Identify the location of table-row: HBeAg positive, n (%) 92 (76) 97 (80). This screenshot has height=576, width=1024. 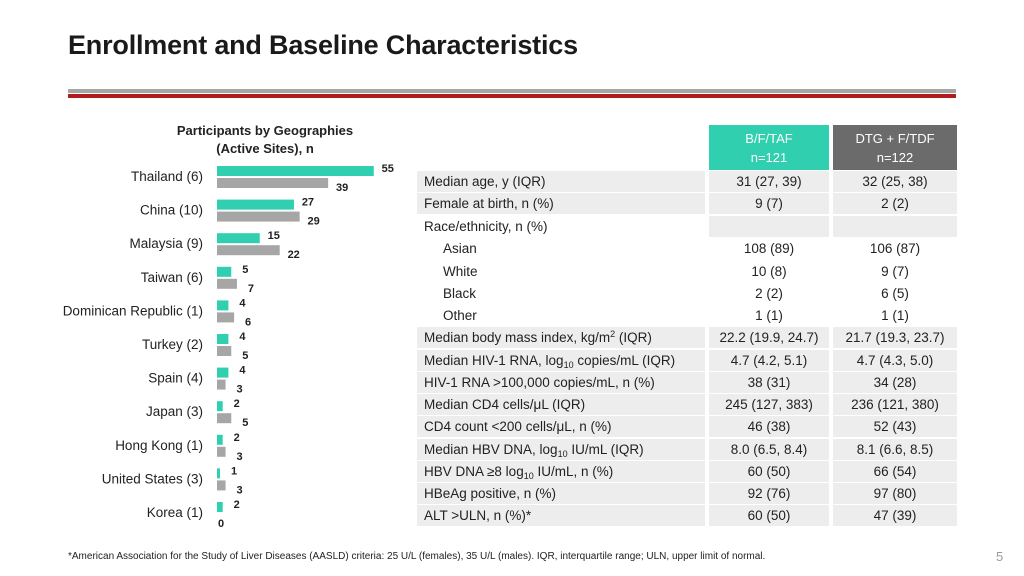
(687, 493).